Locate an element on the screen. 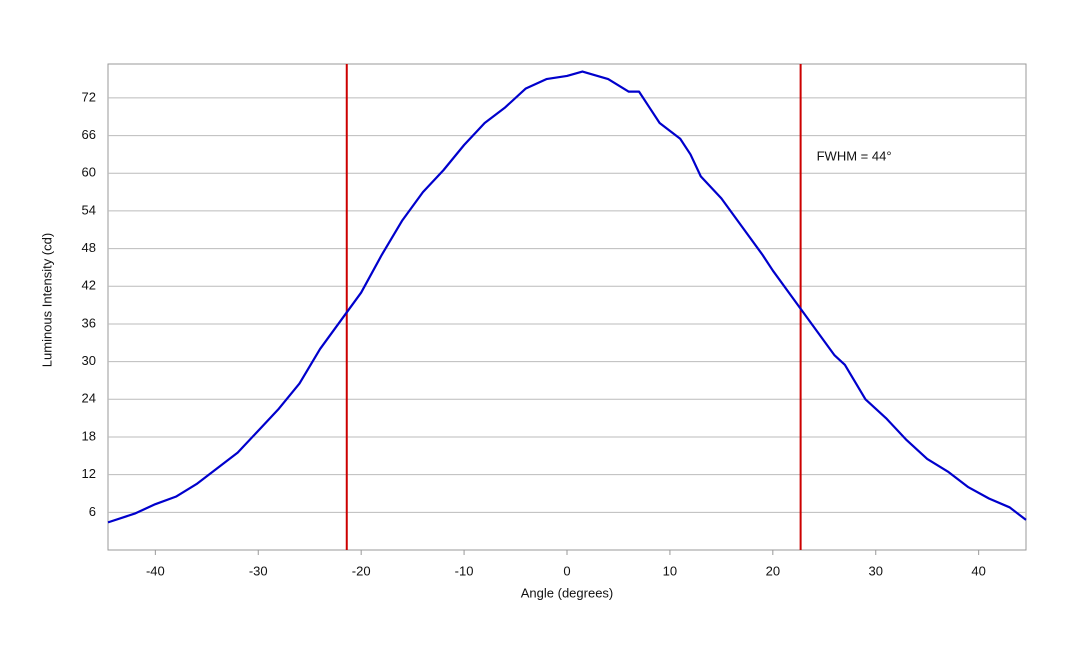 The image size is (1080, 648). y-axis-label: Luminous Intensity (cd) is located at coordinates (46, 300).